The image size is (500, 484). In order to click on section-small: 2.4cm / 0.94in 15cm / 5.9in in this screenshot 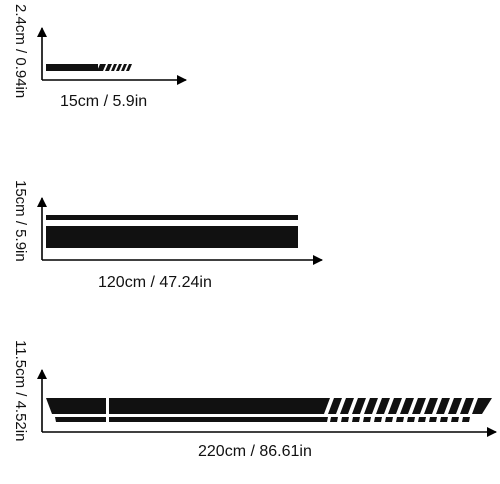, I will do `click(99, 57)`.